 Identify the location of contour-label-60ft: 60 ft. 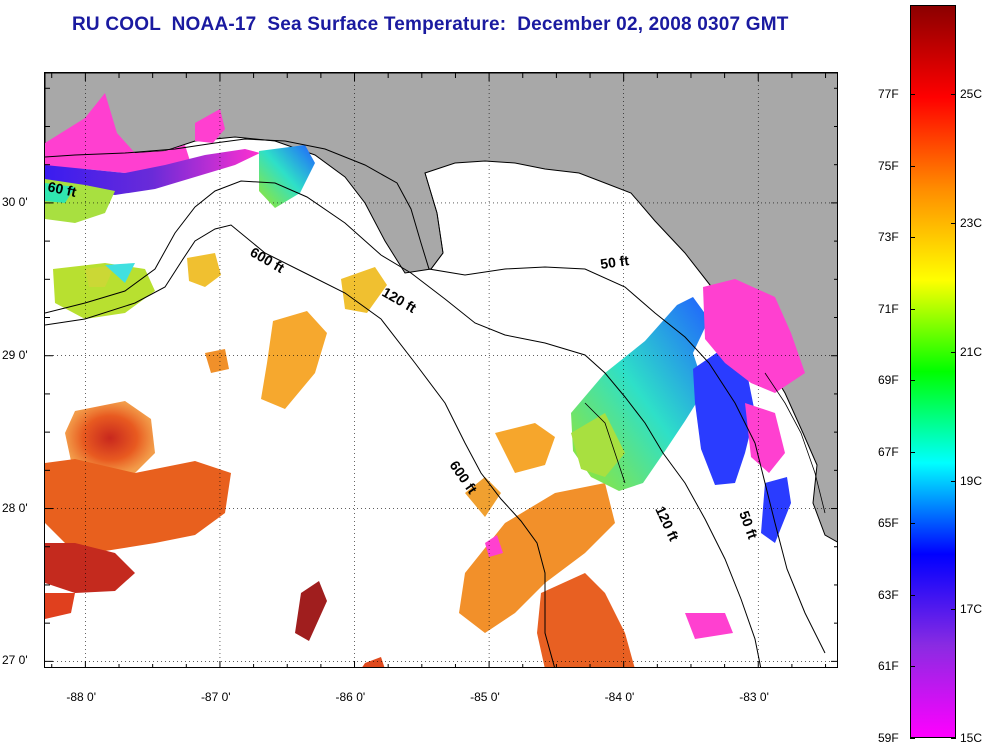
(62, 189).